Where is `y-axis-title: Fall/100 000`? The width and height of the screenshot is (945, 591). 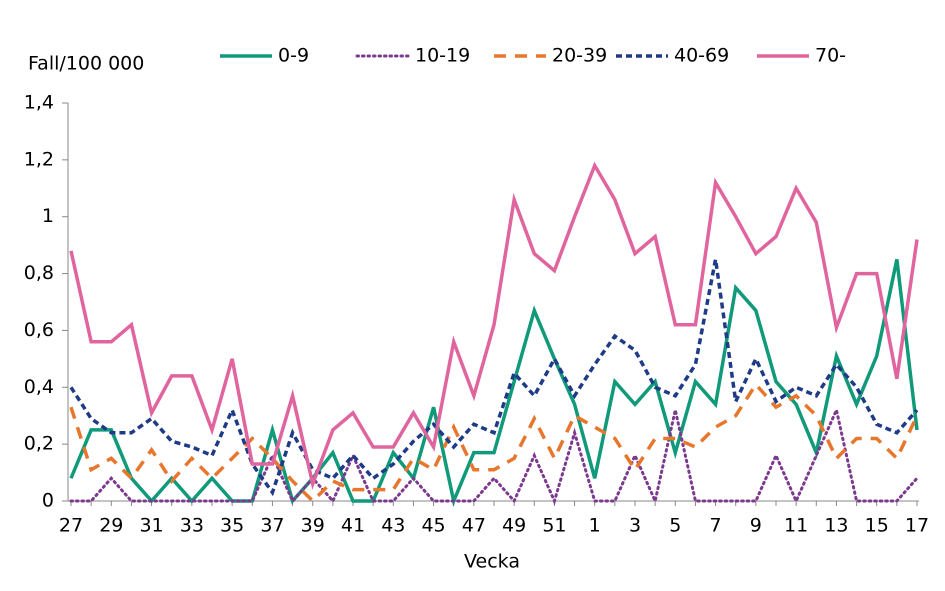 y-axis-title: Fall/100 000 is located at coordinates (86, 64).